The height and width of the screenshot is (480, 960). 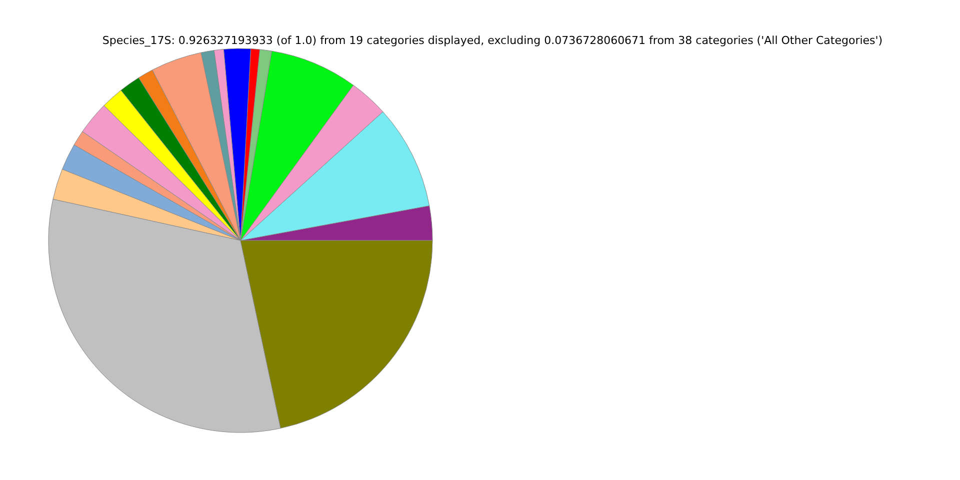 I want to click on text: Species_17S: 0.926327193933 (of 1.0) from 19 categories displayed, excluding 0.0736728060671 from 38 categories ('All Other Categories'), so click(x=492, y=40).